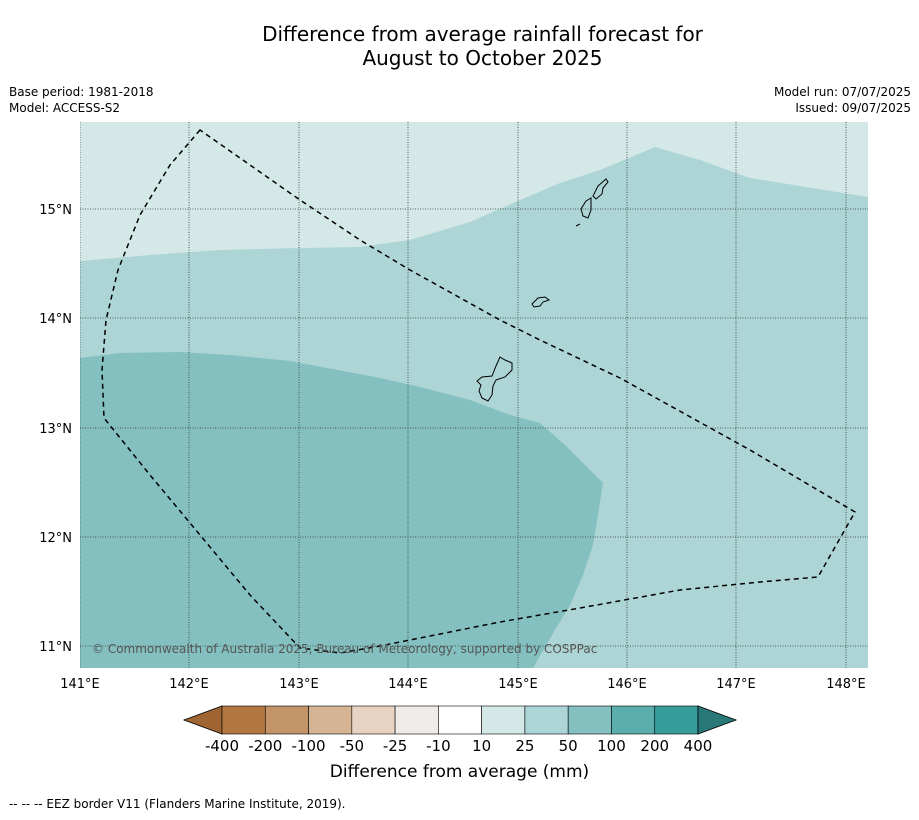 The width and height of the screenshot is (919, 820). Describe the element at coordinates (81, 100) in the screenshot. I see `meta-left: Base period: 1981-2018 Model: ACCESS-S2` at that location.